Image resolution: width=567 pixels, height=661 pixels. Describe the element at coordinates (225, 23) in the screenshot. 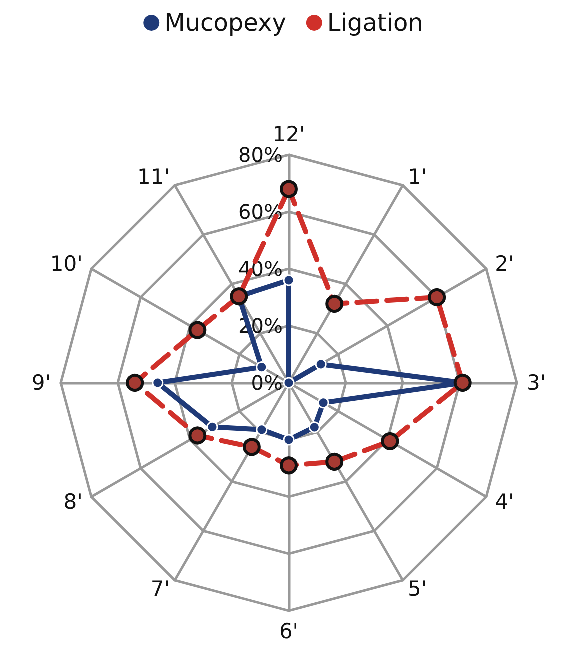

I see `legend-label: Mucopexy` at that location.